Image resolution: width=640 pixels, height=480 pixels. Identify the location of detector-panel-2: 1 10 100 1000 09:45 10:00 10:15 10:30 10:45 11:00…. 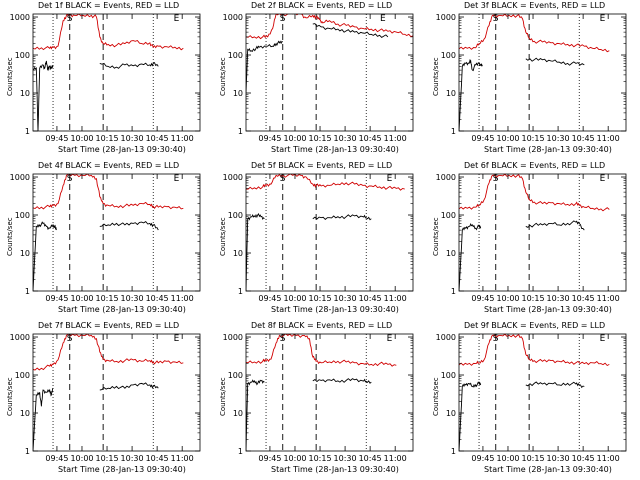
(319, 80).